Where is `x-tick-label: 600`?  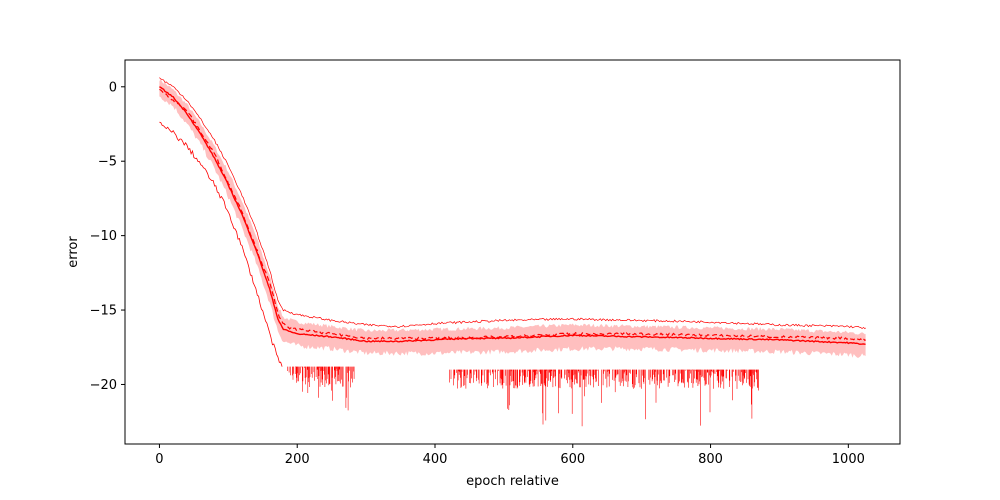 x-tick-label: 600 is located at coordinates (572, 459).